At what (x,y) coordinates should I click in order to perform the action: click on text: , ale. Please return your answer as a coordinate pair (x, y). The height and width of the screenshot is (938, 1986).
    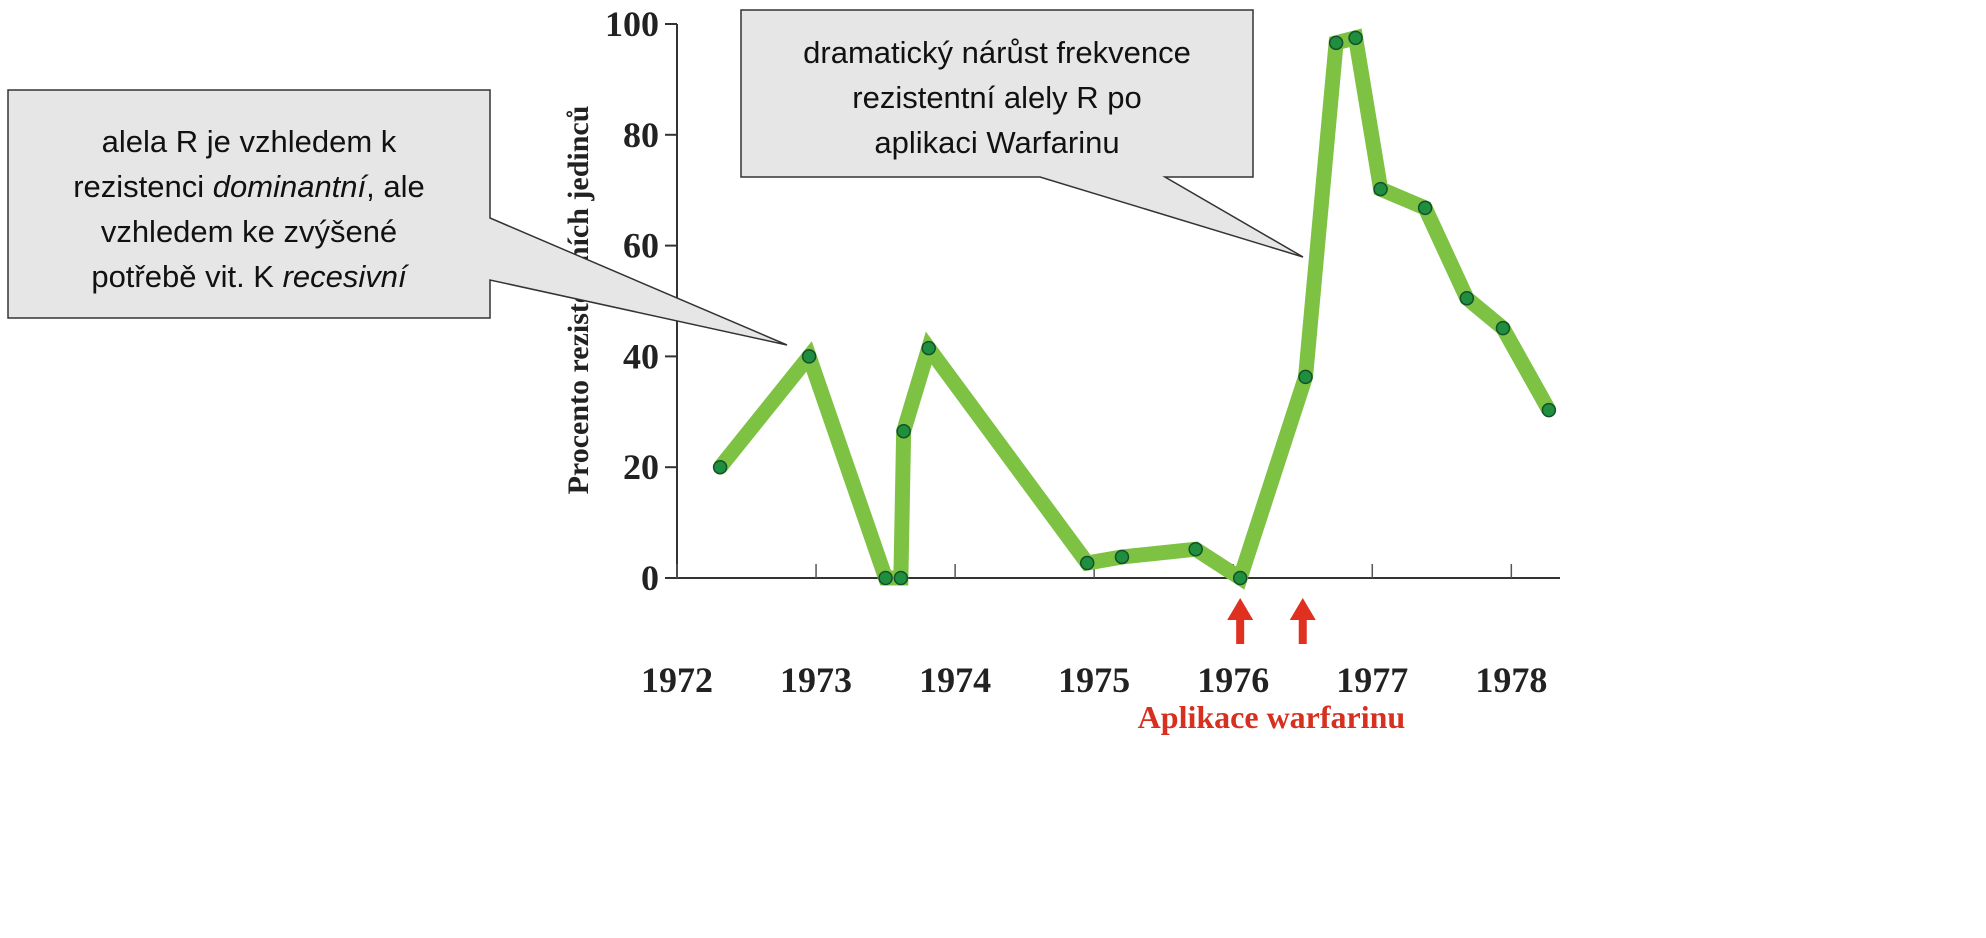
    Looking at the image, I should click on (395, 186).